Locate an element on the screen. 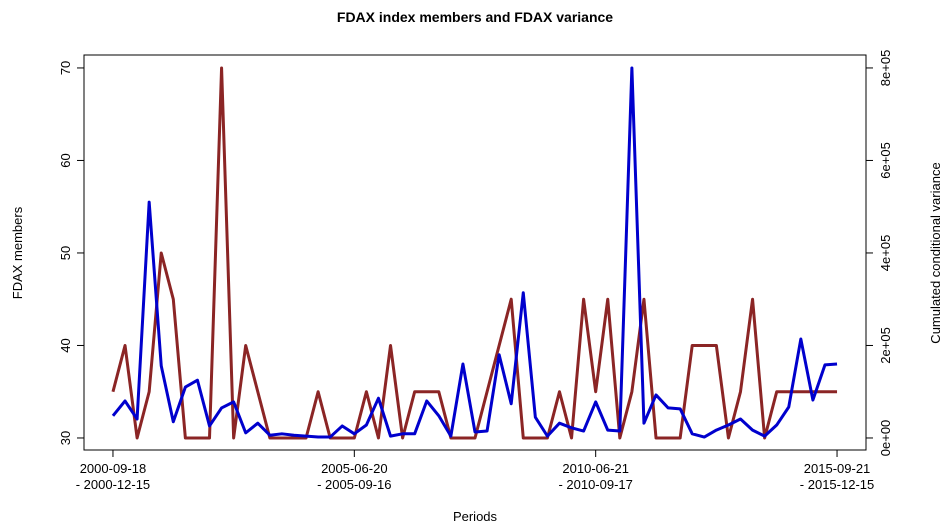  x-tick-label-text: 2015-09-21 - 2015-12-15 is located at coordinates (837, 476).